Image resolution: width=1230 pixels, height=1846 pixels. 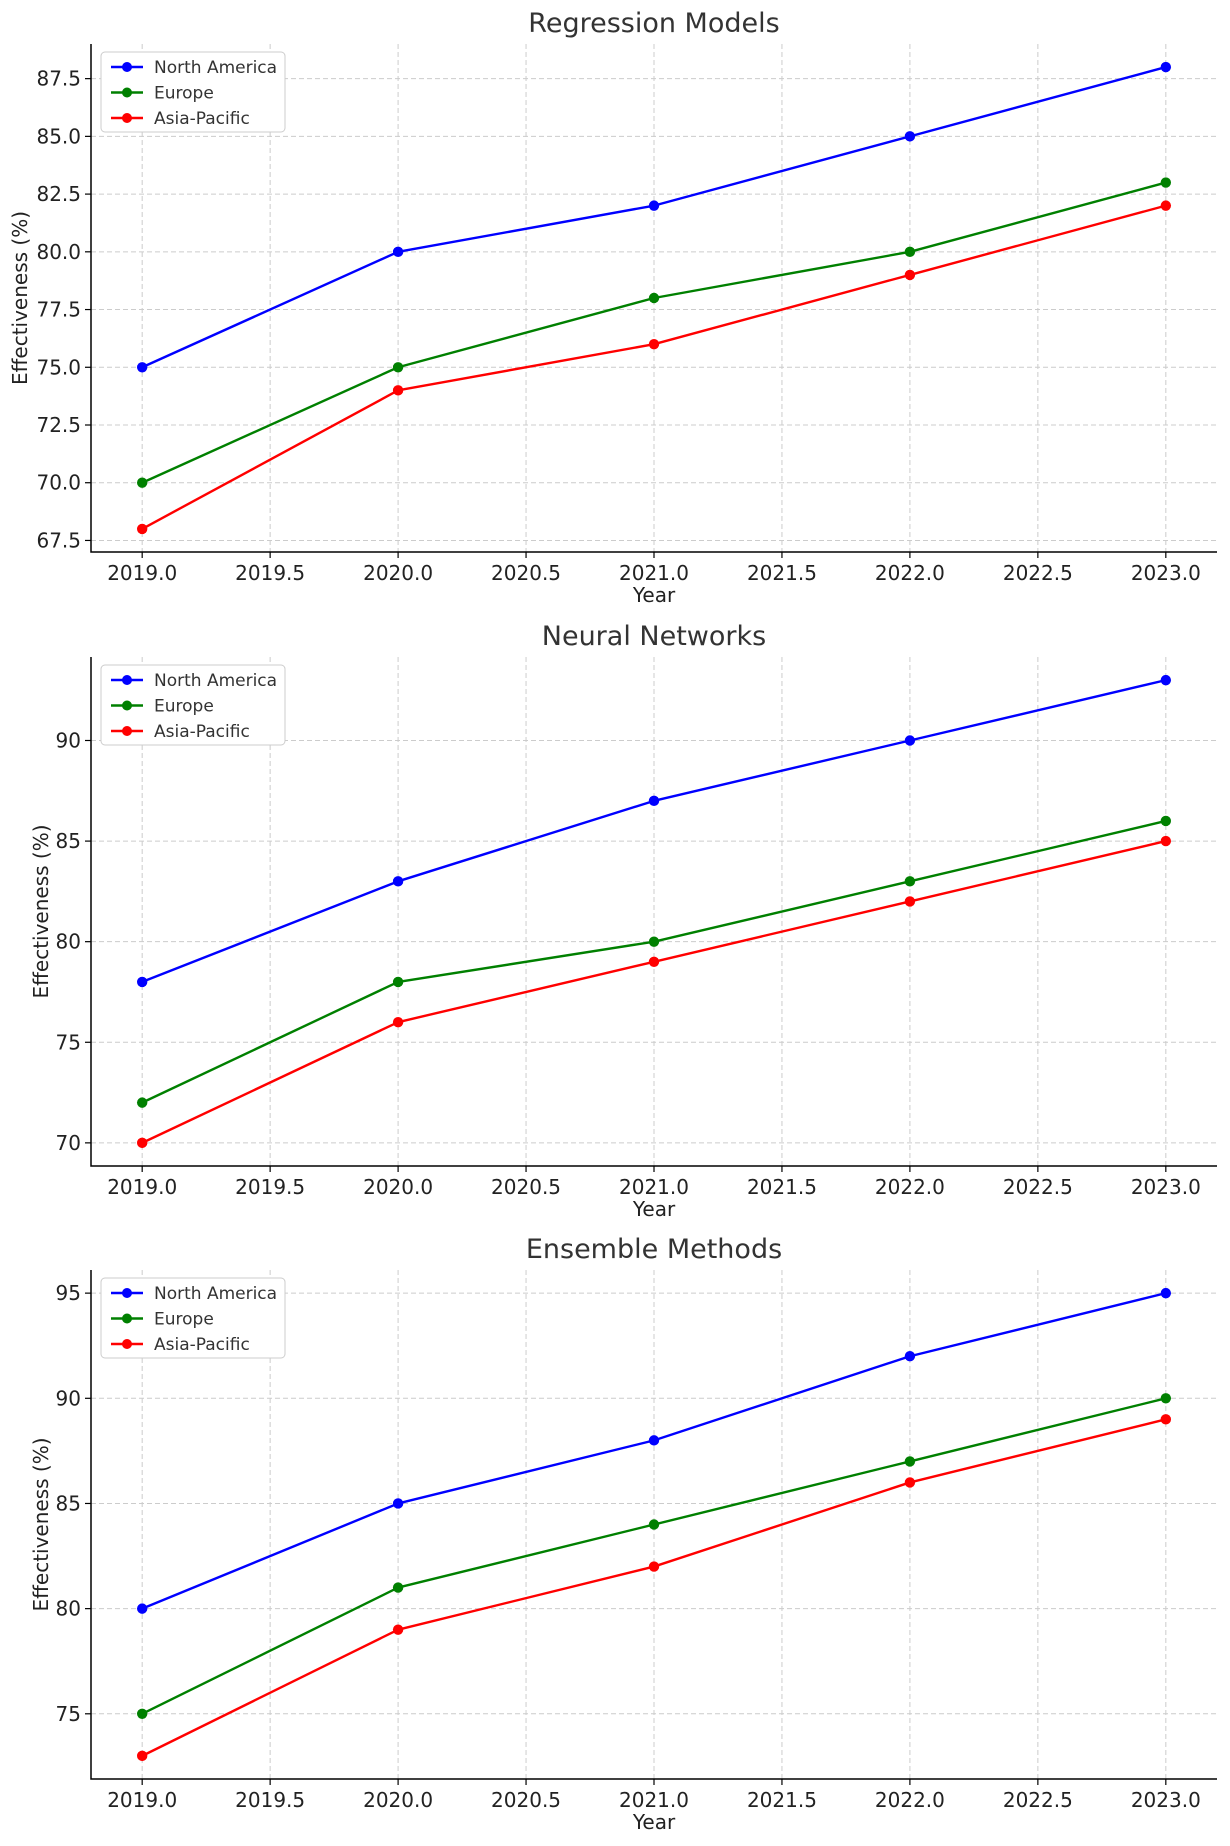 I want to click on y-tick-label: 95, so click(x=68, y=1293).